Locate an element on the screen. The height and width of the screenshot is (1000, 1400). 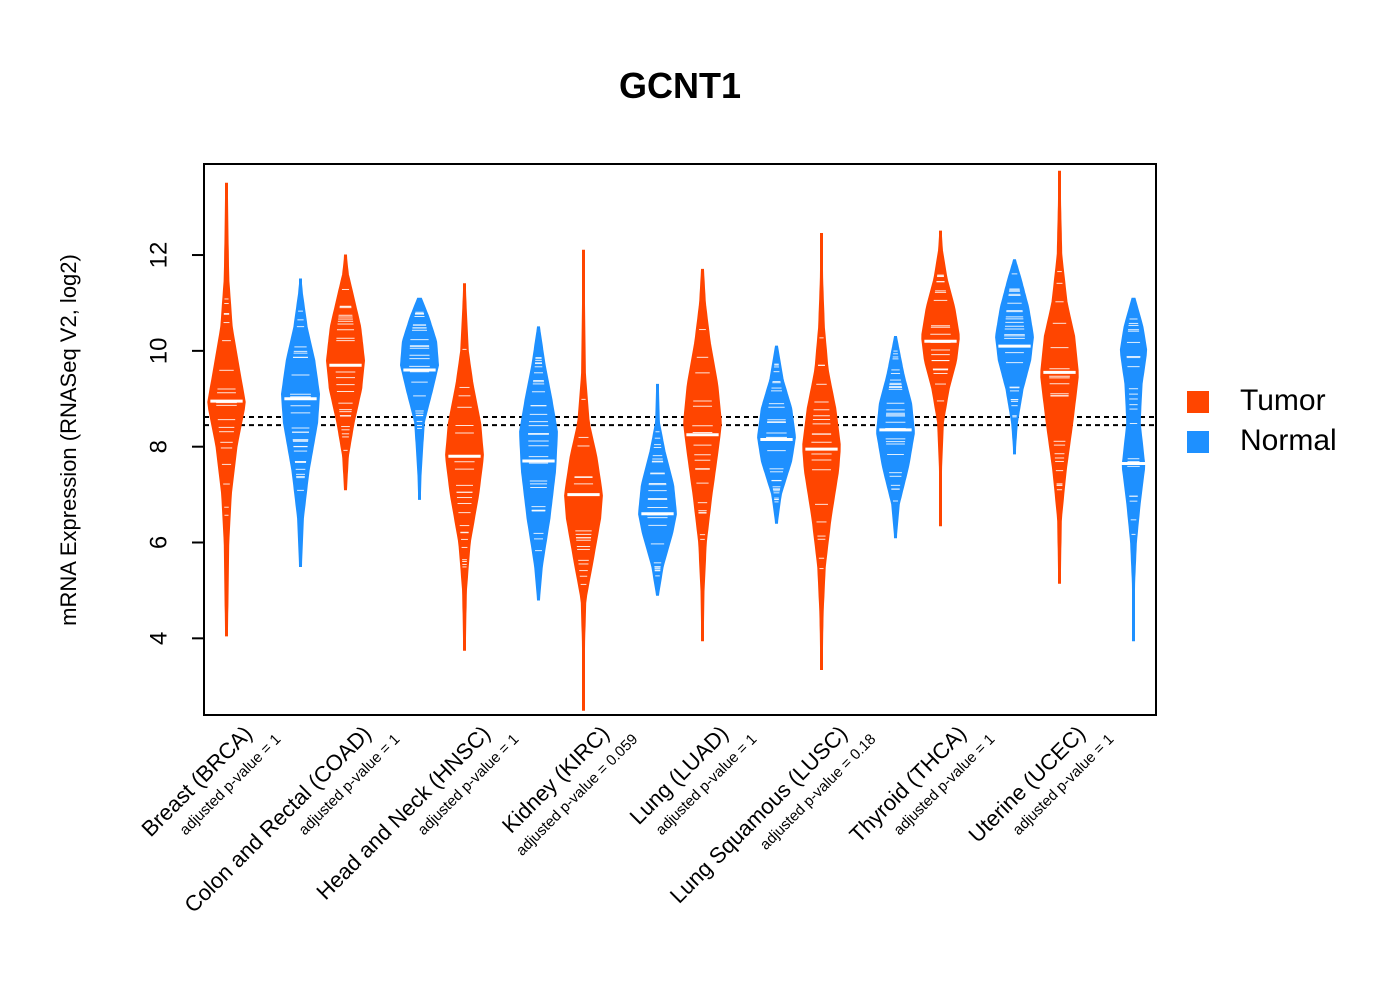
legend-swatch-tumor is located at coordinates (1198, 402).